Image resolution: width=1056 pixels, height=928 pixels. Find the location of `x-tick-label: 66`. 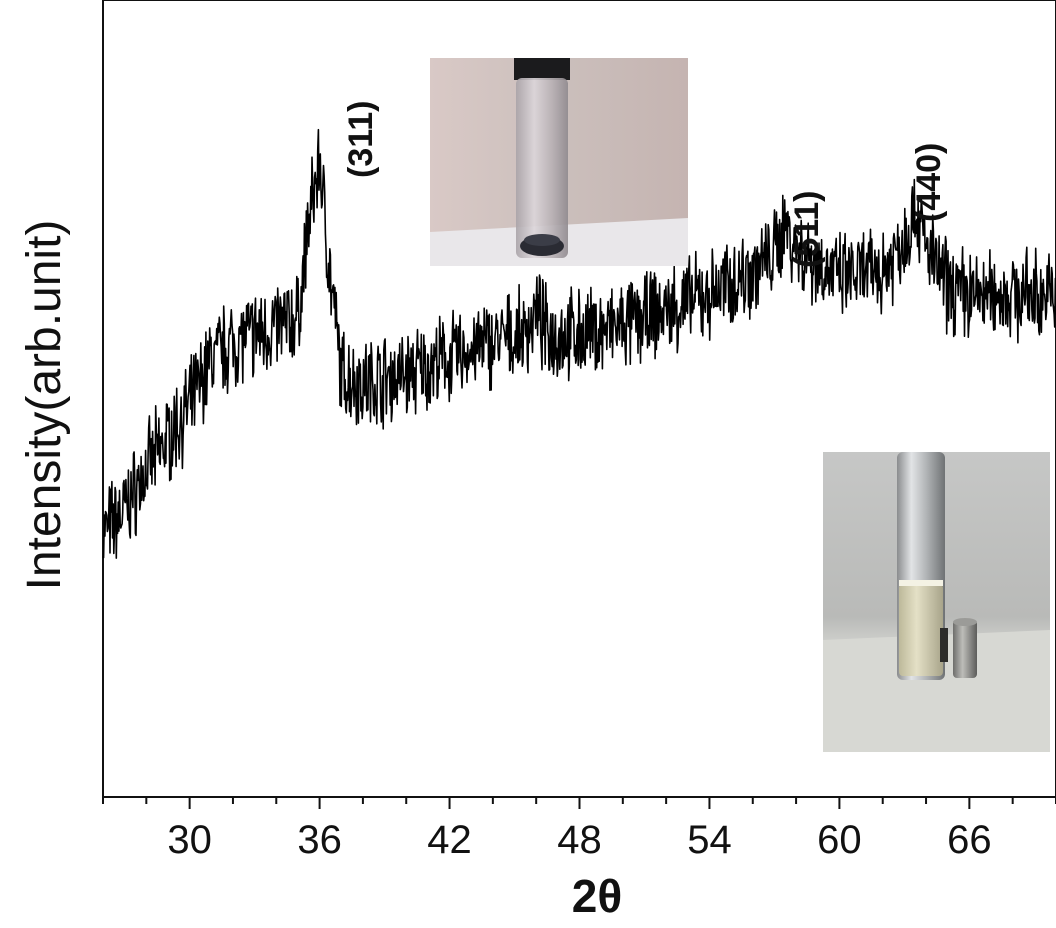

x-tick-label: 66 is located at coordinates (969, 840).